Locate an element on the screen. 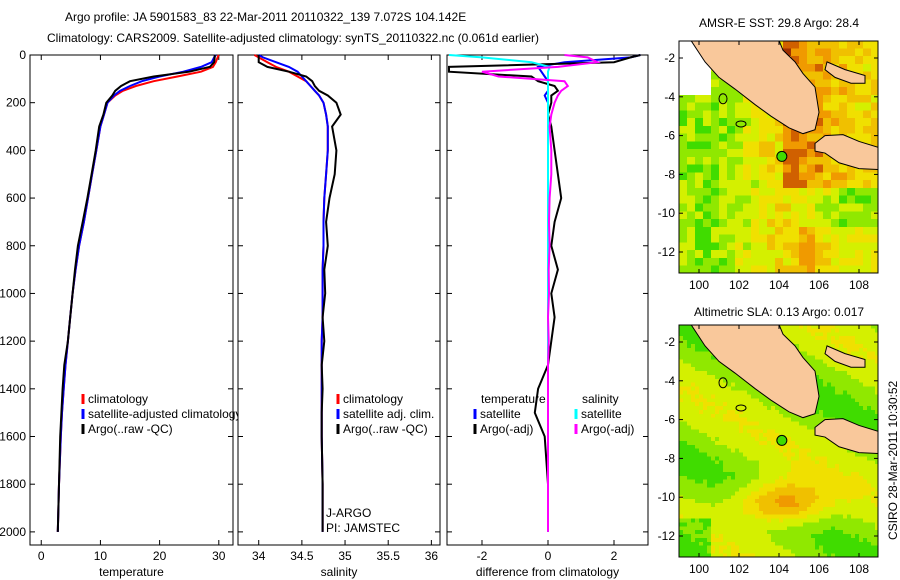 Image resolution: width=900 pixels, height=580 pixels. x-tick-label: 34.5 is located at coordinates (302, 556).